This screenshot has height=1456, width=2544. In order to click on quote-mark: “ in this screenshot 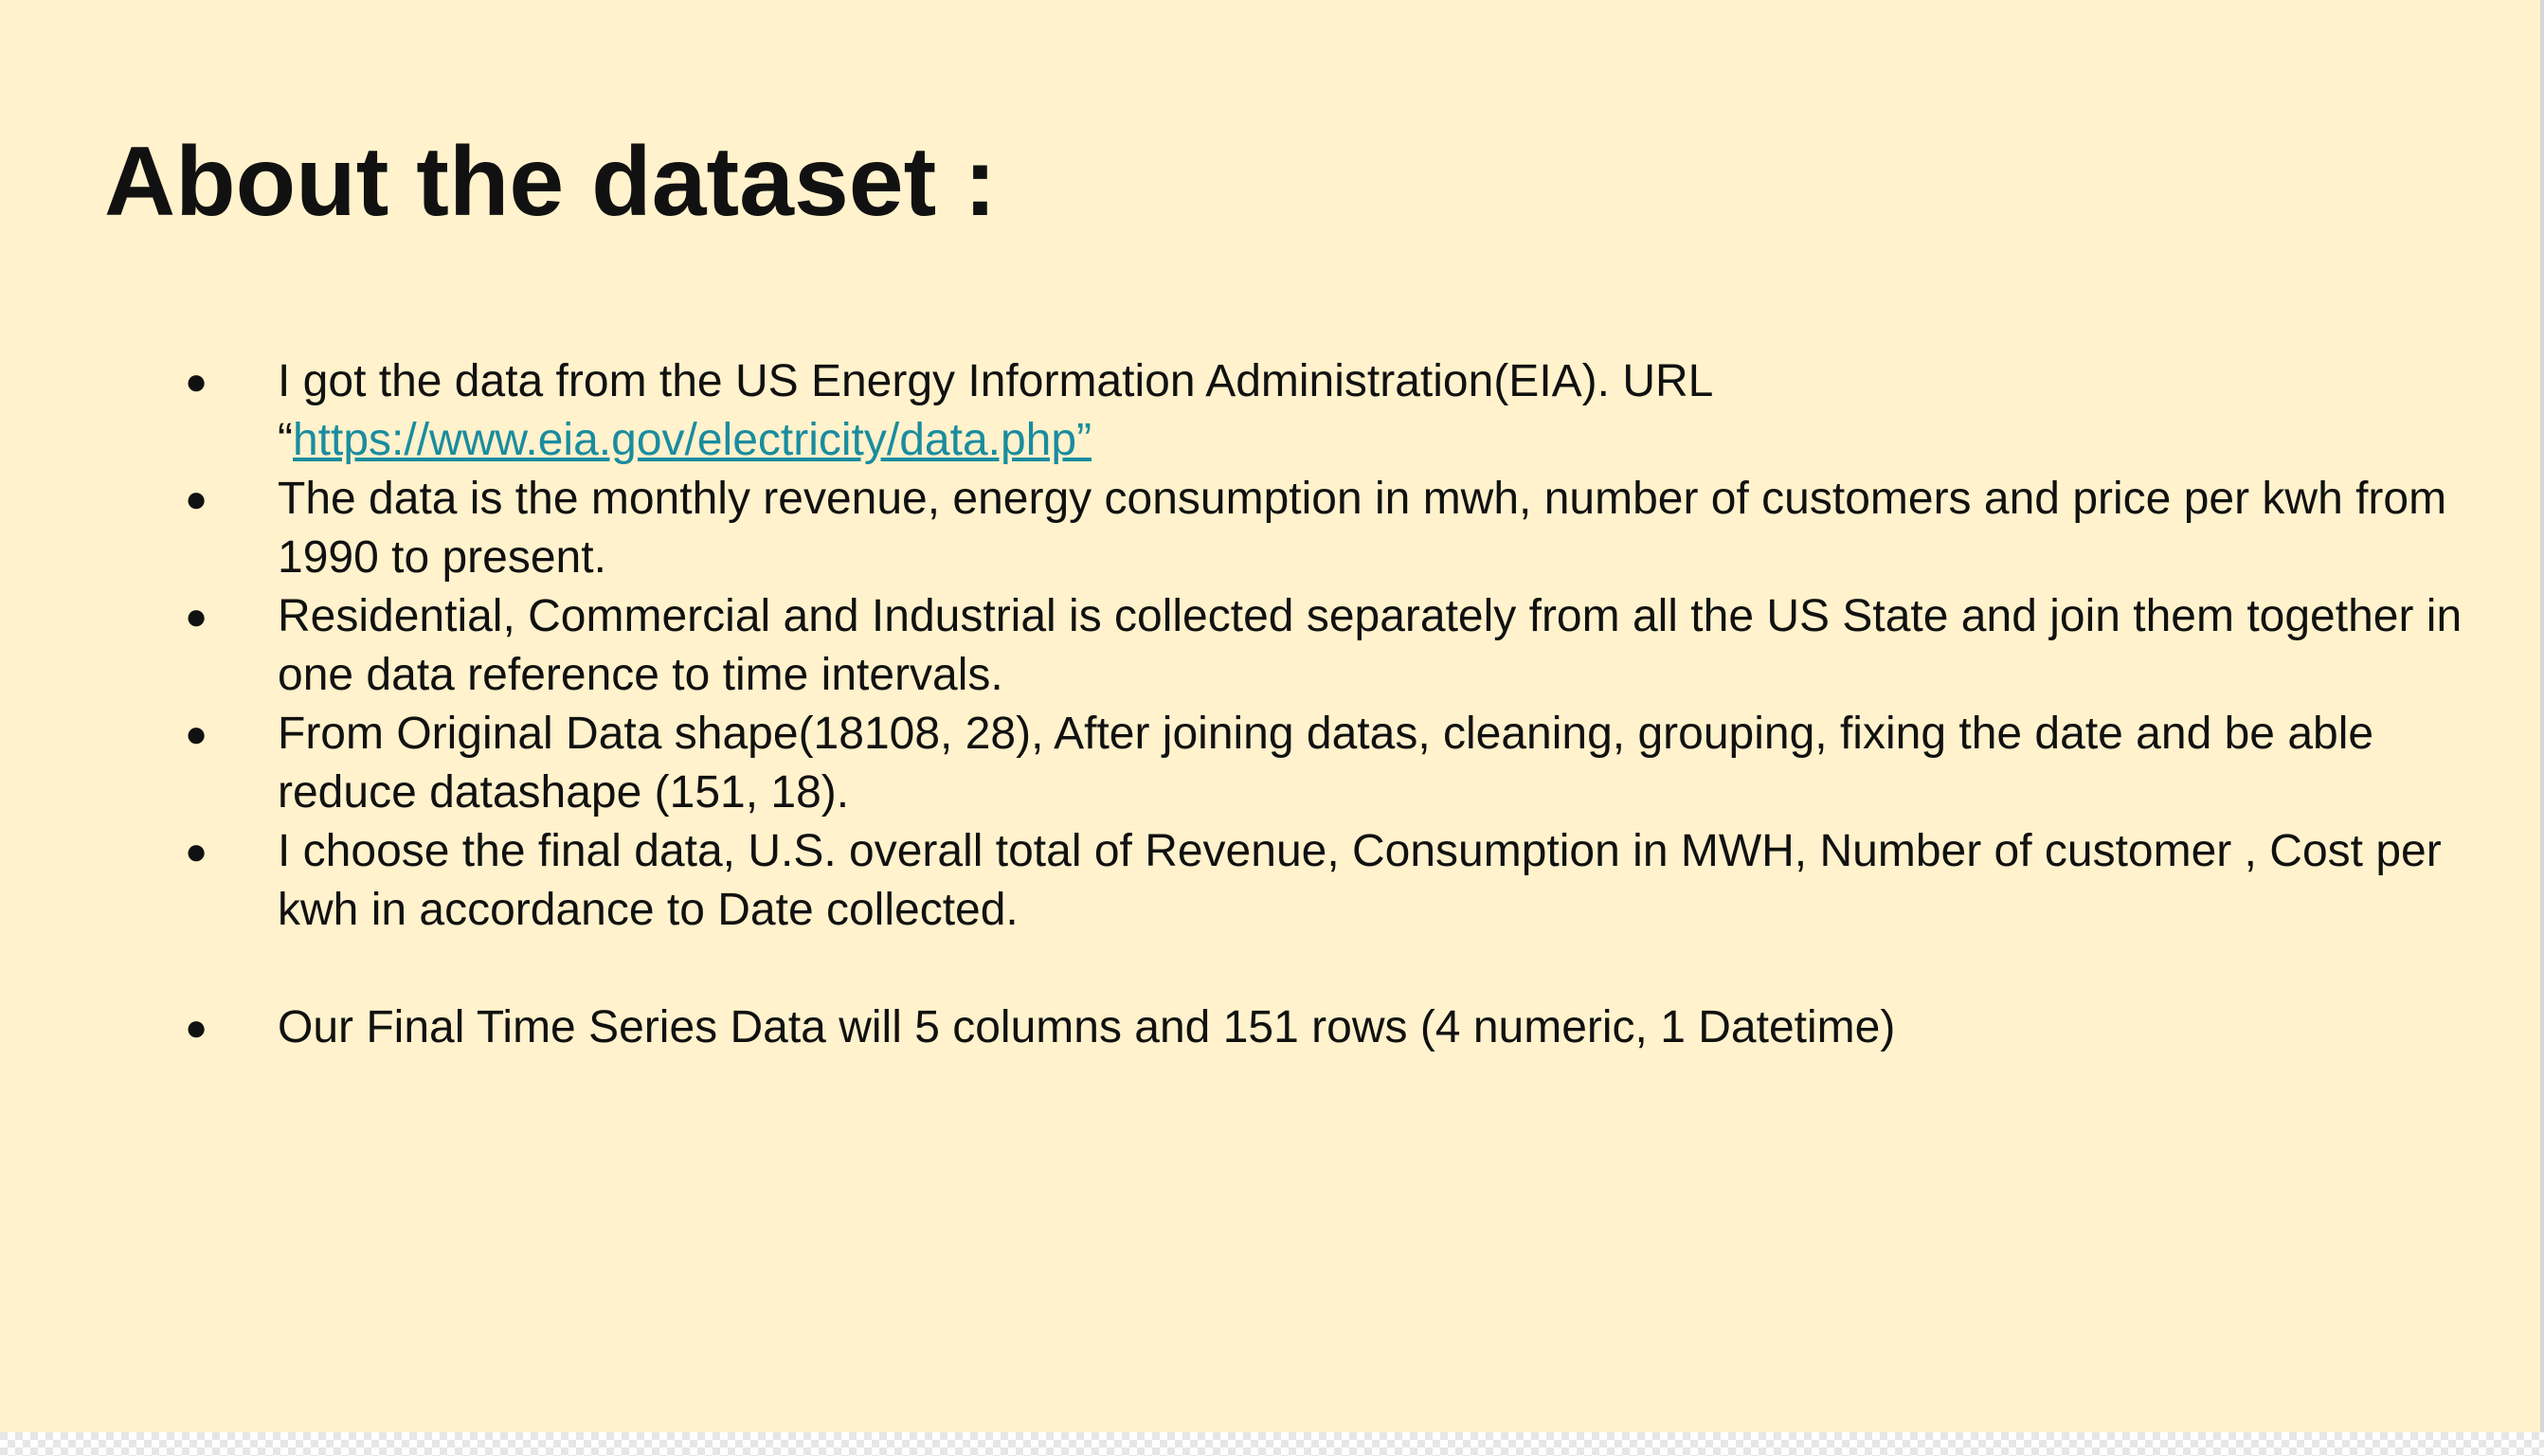, I will do `click(285, 440)`.